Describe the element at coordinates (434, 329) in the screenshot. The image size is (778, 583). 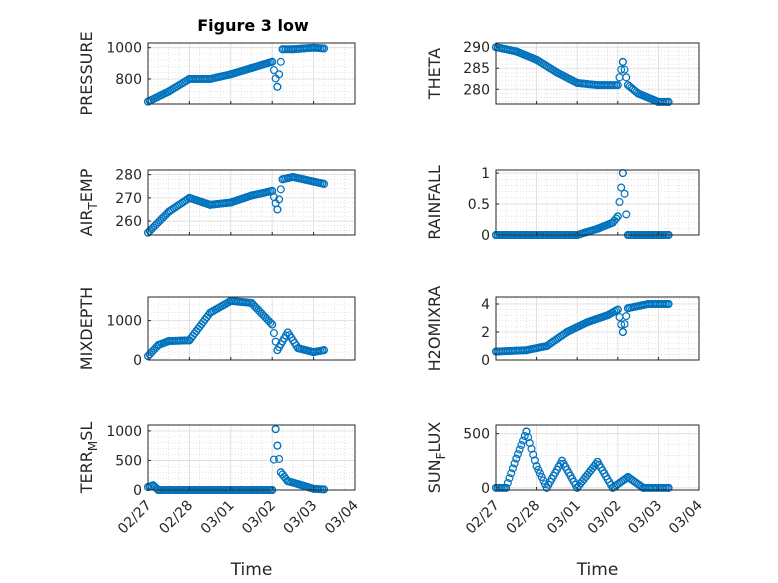
I see `y-axis-label: H2OMIXRA` at that location.